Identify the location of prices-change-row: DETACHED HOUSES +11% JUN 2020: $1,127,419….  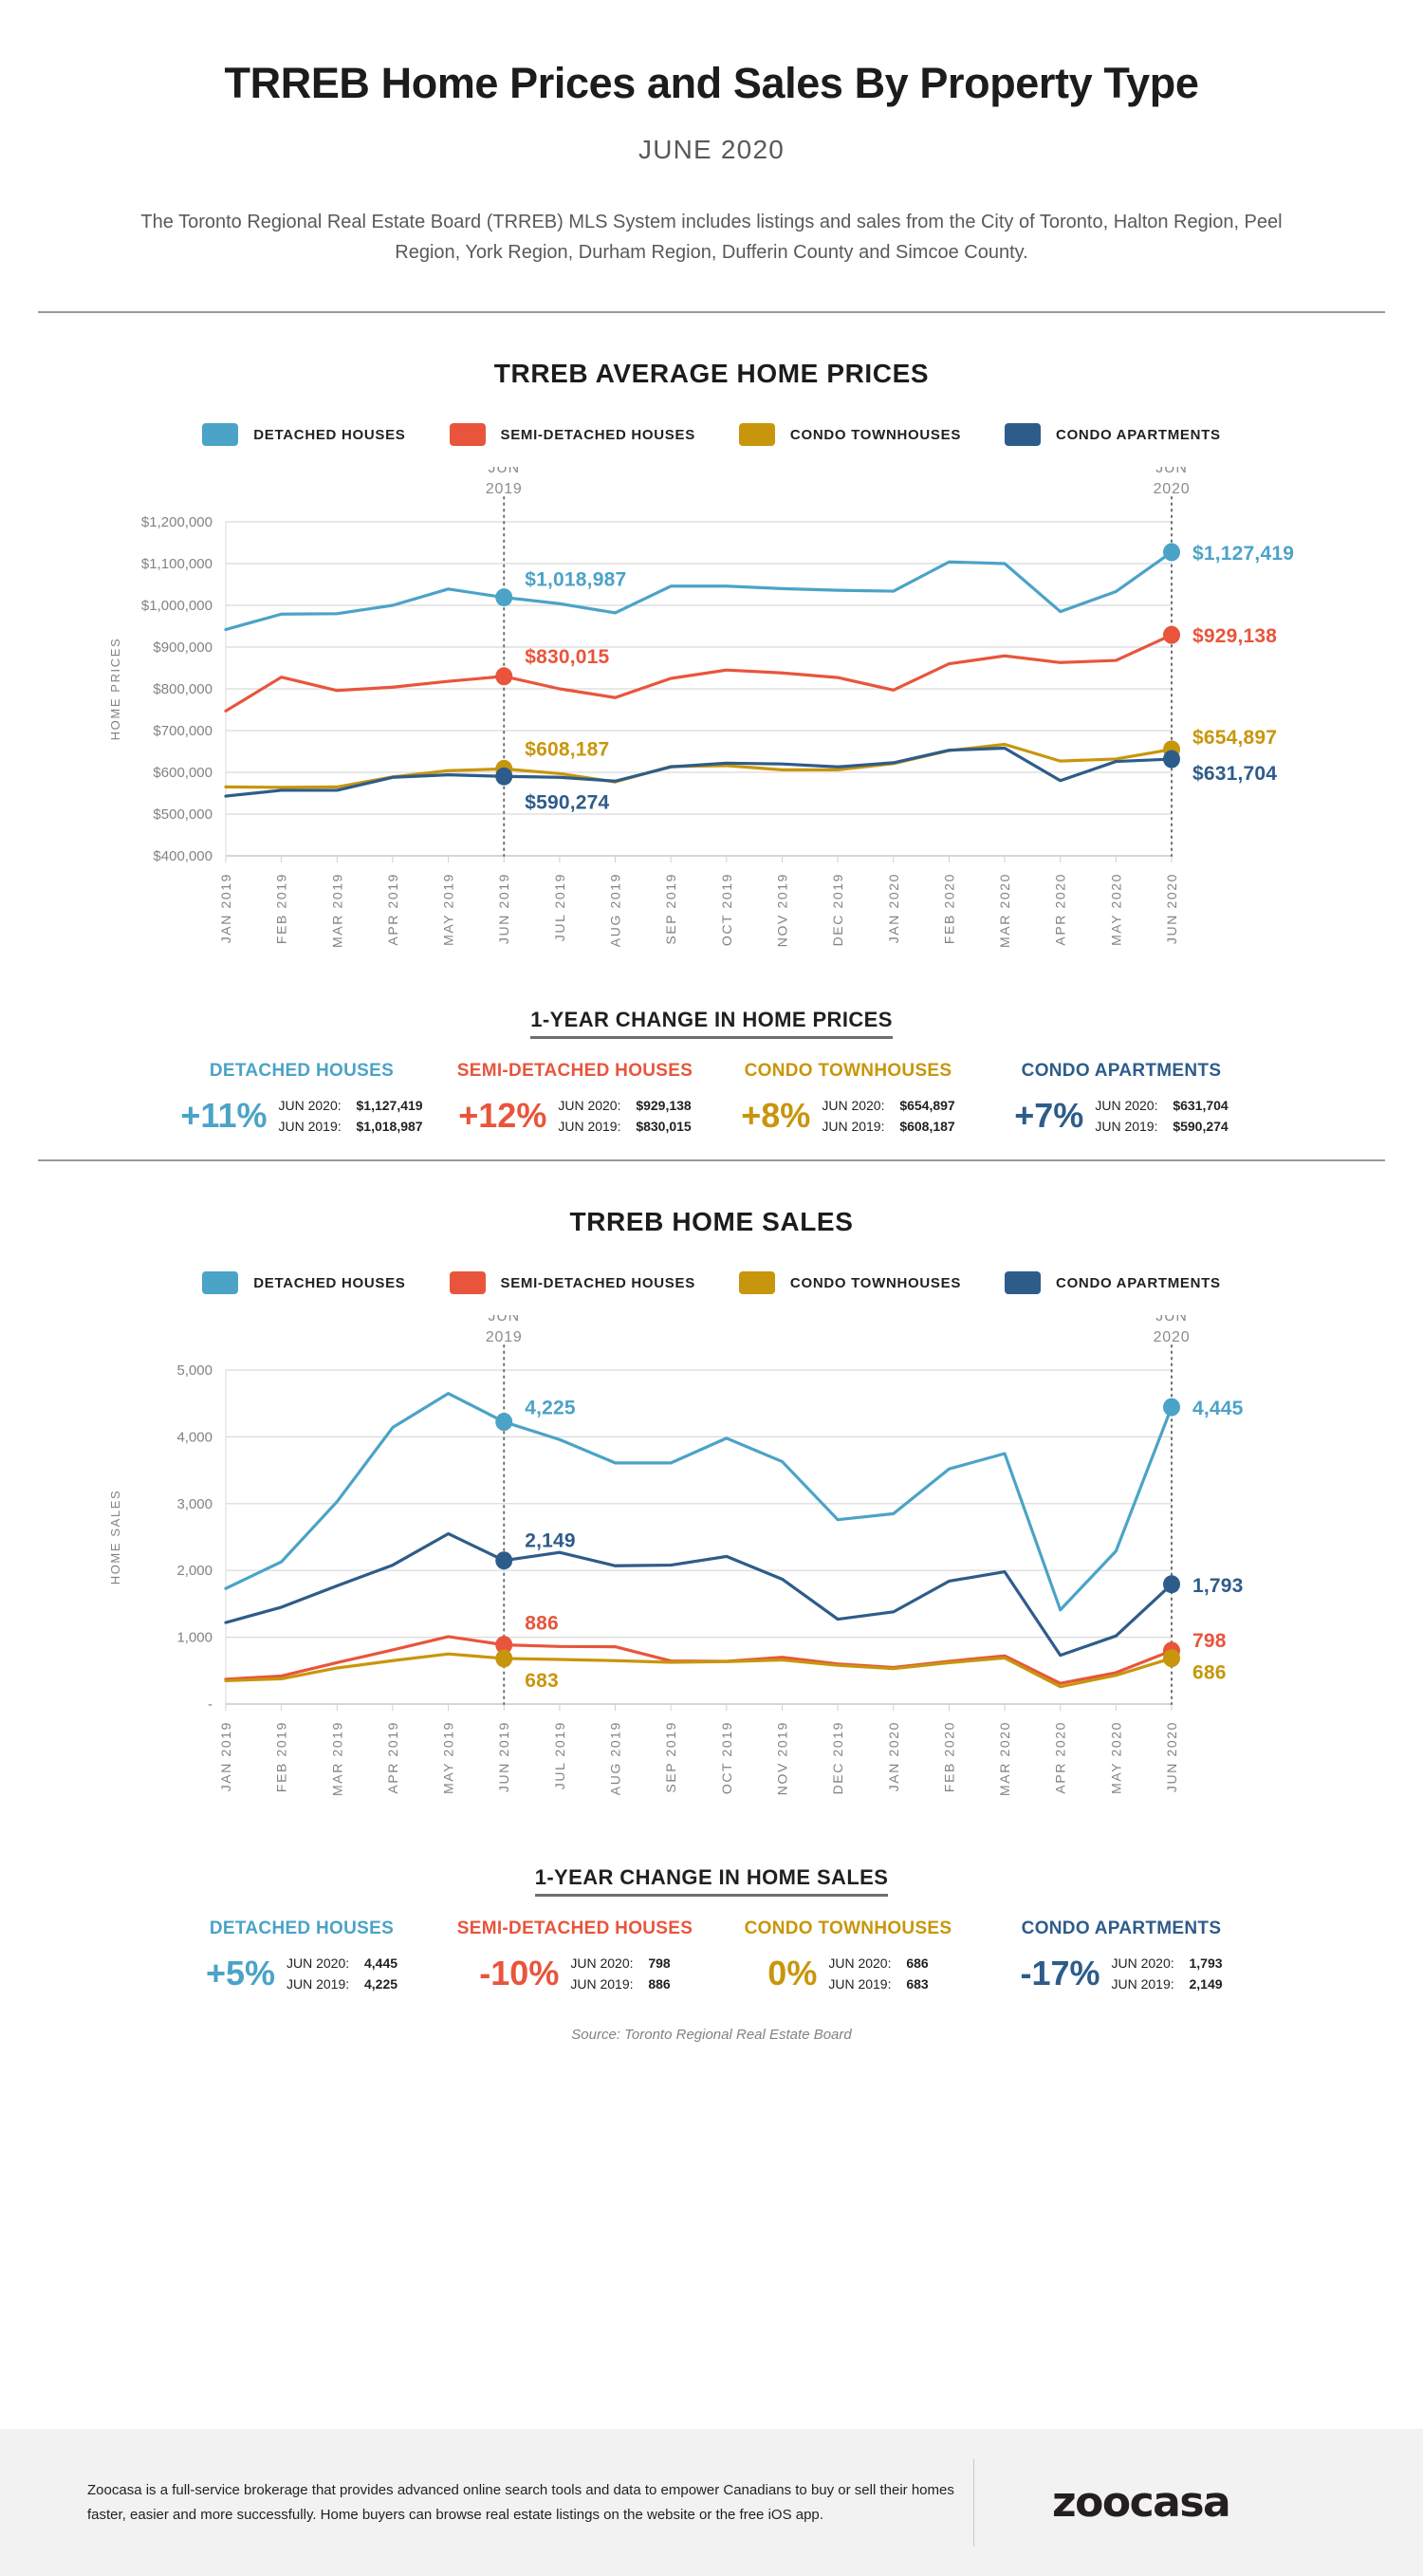
(711, 1099).